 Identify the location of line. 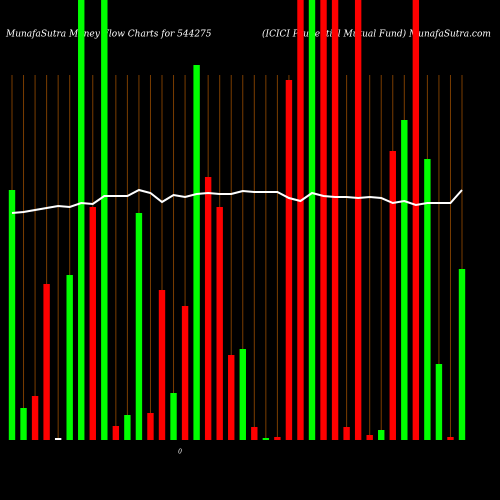
(237, 201).